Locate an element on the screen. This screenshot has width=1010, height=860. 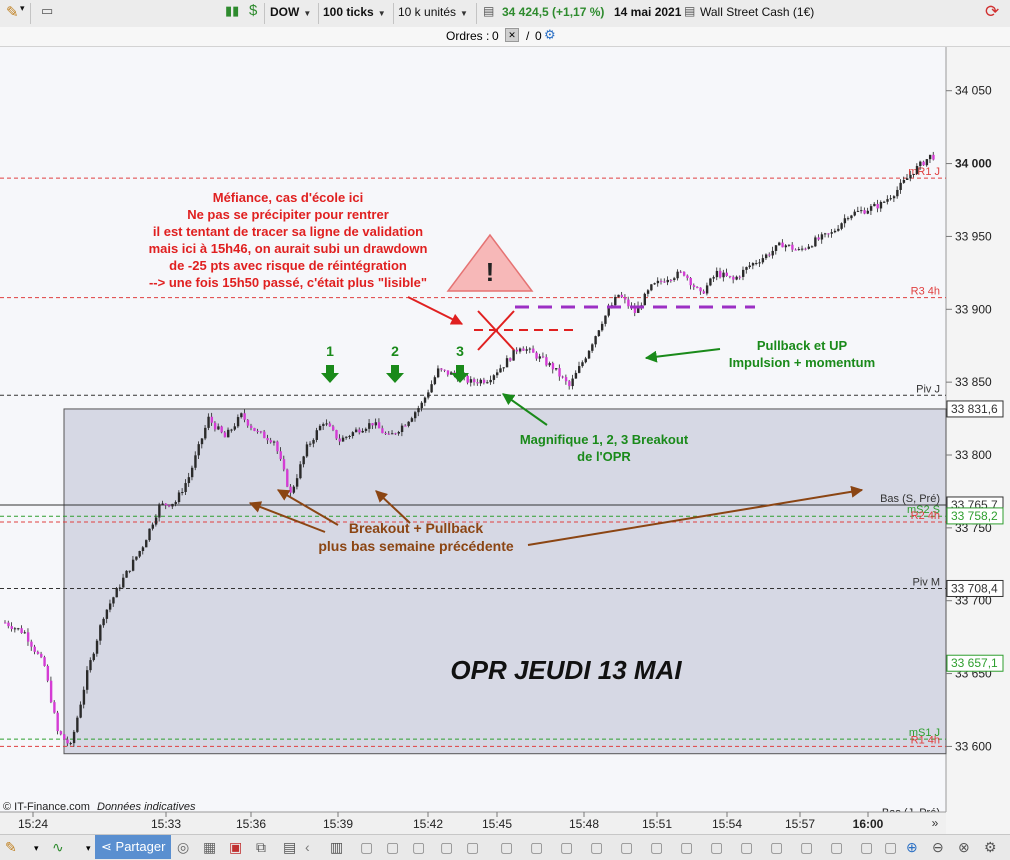
orders-settings-icon: ⚙ is located at coordinates (550, 34).